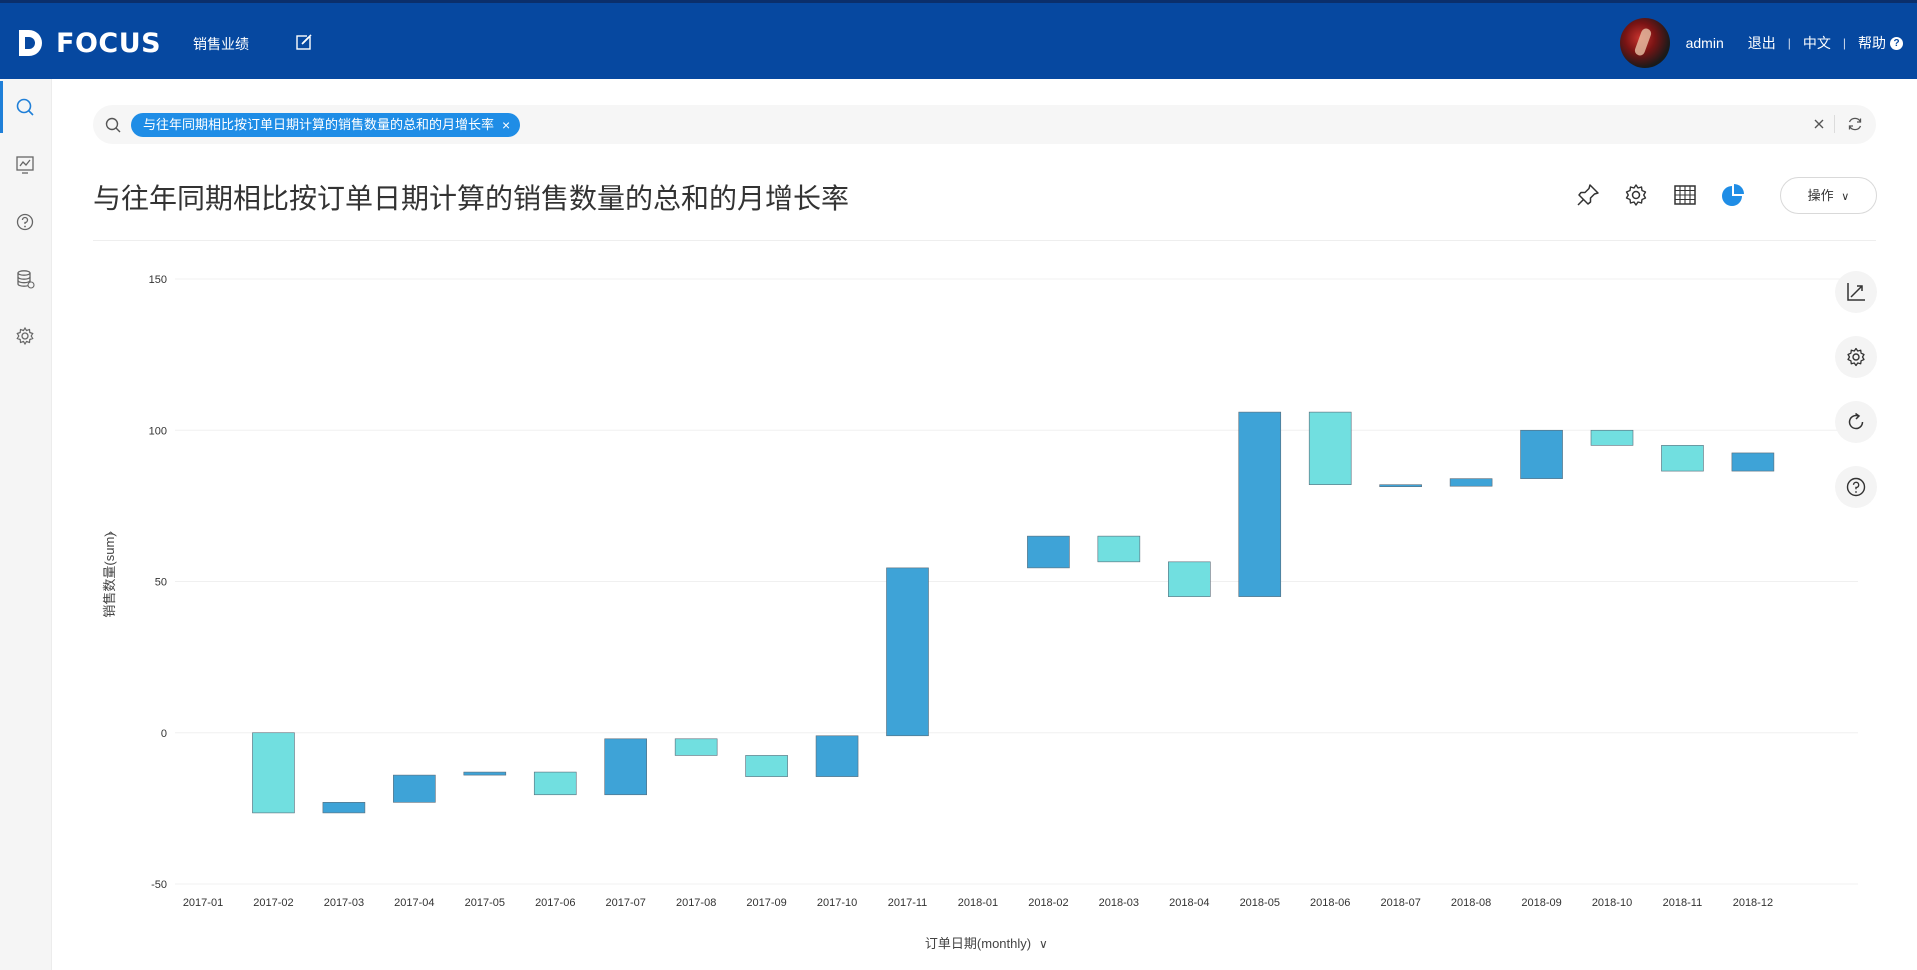 The width and height of the screenshot is (1917, 970). What do you see at coordinates (1048, 903) in the screenshot?
I see `x-tick-label: 2018-02` at bounding box center [1048, 903].